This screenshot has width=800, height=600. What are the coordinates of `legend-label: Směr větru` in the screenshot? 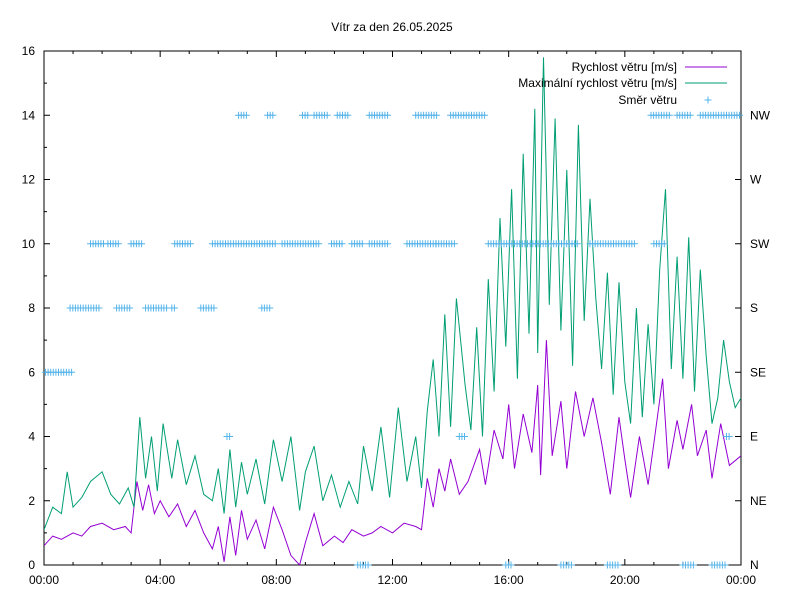 It's located at (647, 100).